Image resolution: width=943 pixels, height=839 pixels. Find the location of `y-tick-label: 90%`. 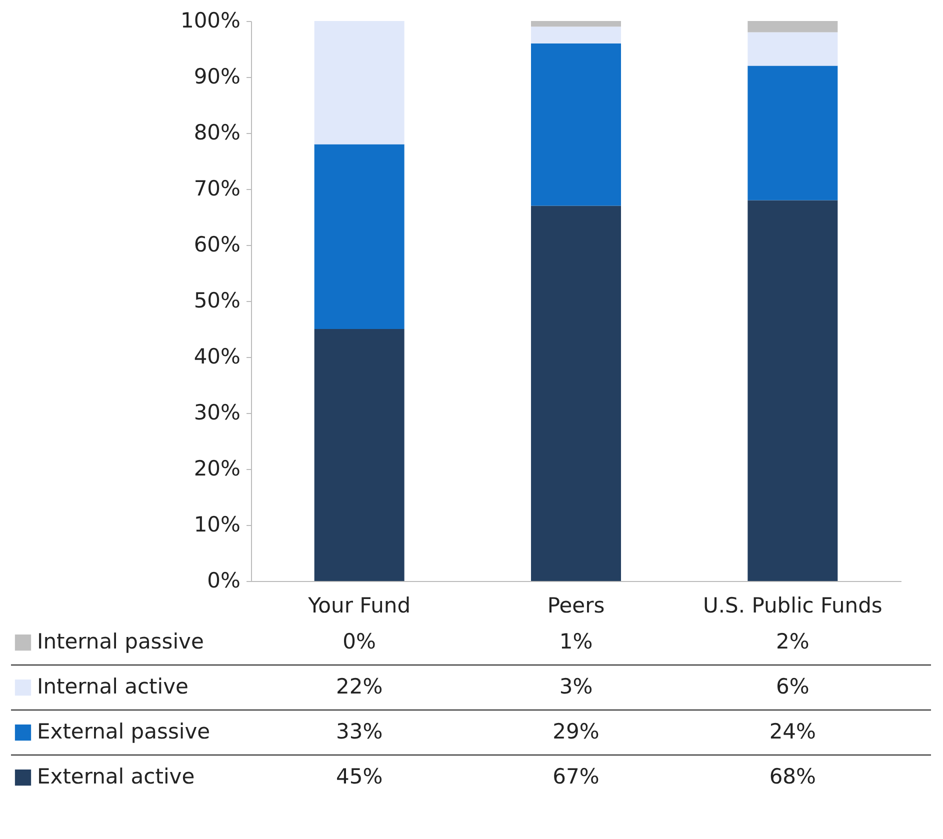

y-tick-label: 90% is located at coordinates (217, 76).